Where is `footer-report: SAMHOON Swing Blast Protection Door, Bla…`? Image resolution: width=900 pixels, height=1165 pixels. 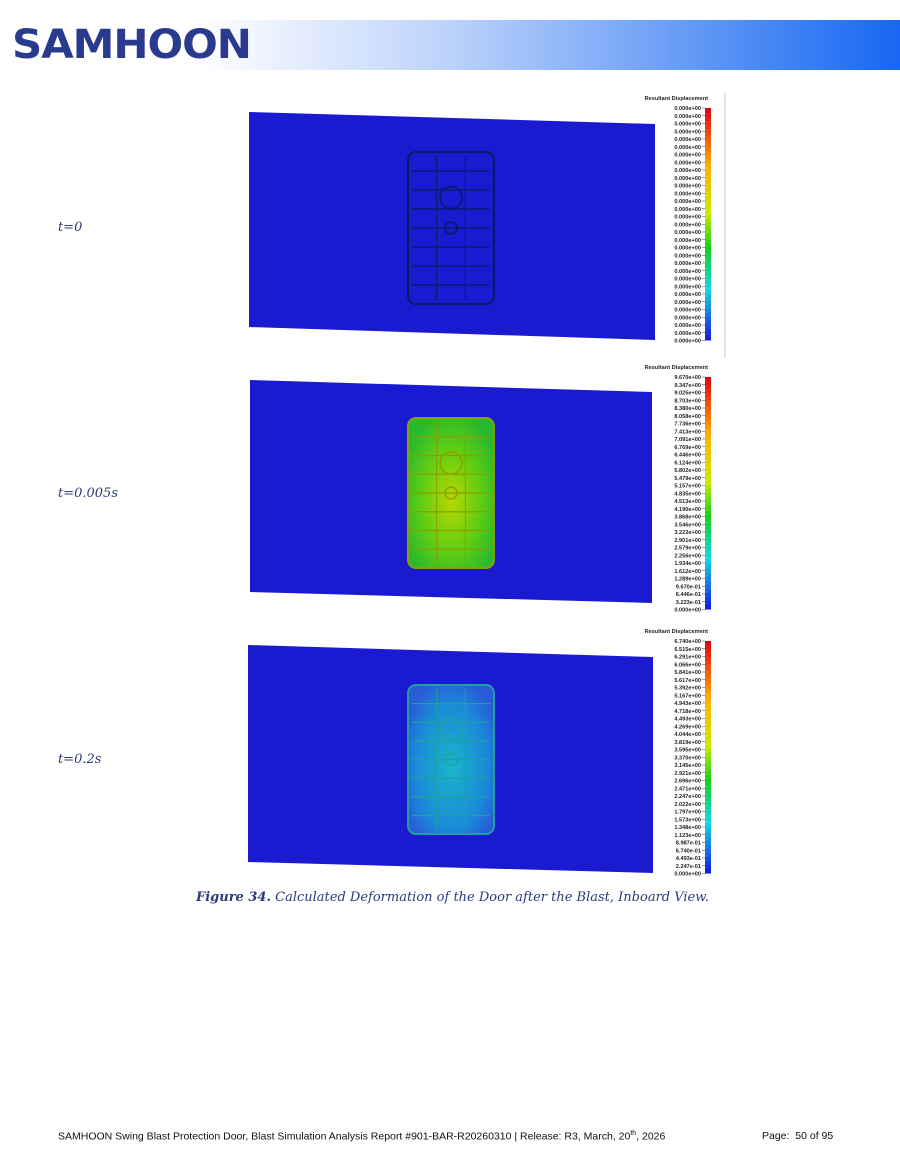 footer-report: SAMHOON Swing Blast Protection Door, Bla… is located at coordinates (344, 1136).